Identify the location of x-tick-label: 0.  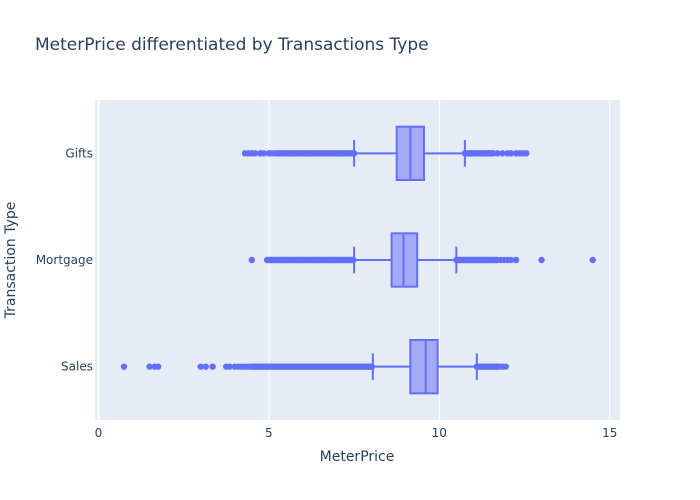
(99, 433).